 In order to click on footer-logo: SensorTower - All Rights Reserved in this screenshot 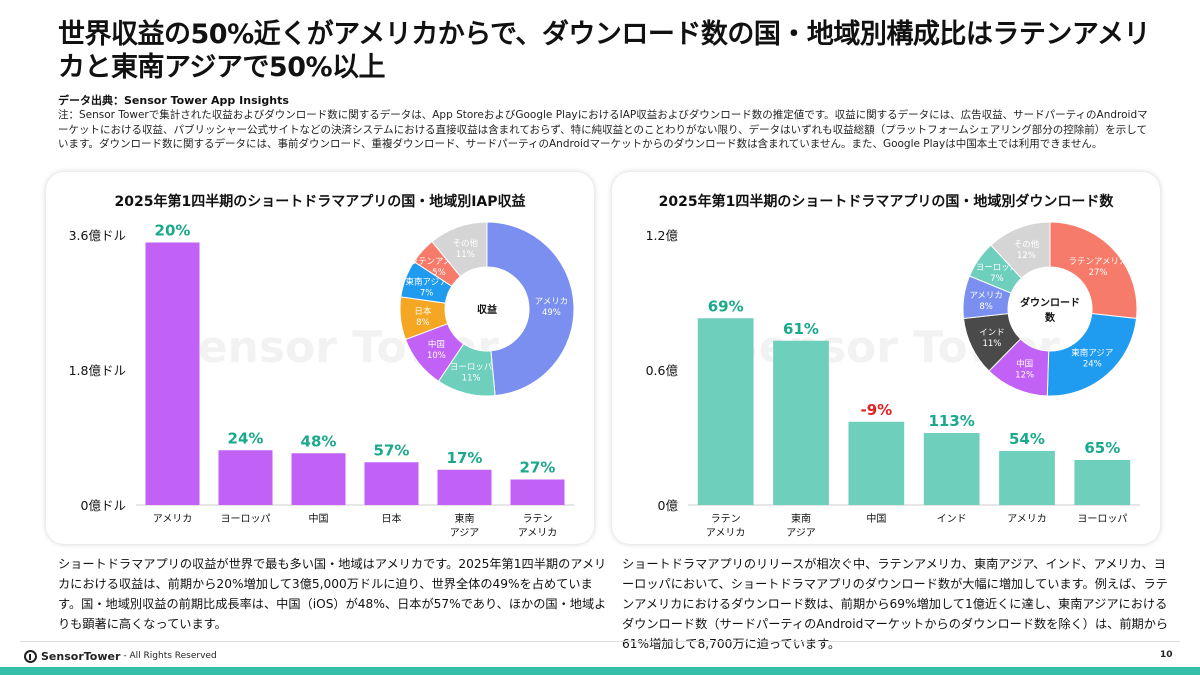, I will do `click(120, 656)`.